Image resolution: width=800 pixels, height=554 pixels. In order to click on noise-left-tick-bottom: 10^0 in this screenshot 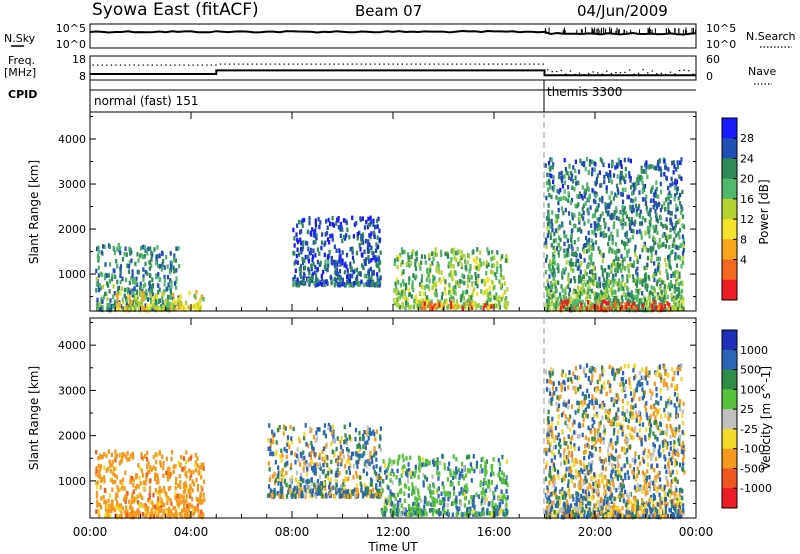, I will do `click(71, 44)`.